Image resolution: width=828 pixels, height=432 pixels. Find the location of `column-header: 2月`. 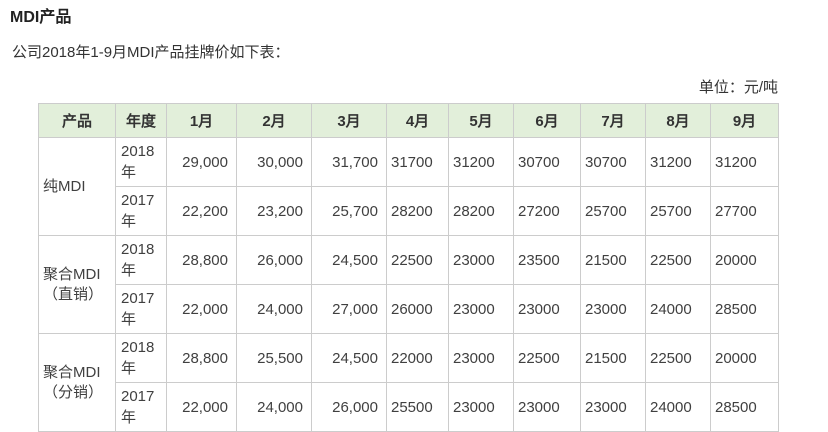

column-header: 2月 is located at coordinates (274, 120).